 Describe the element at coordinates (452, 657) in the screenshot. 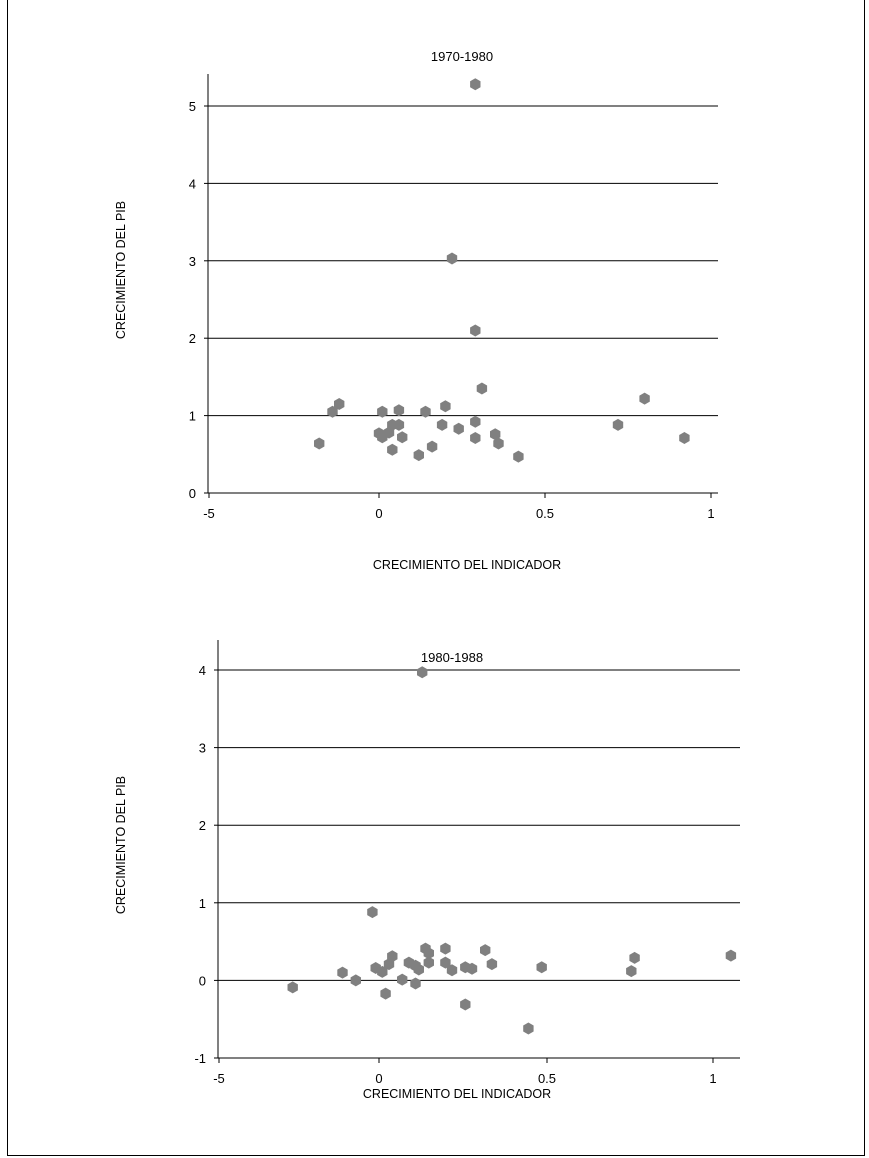

I see `chart-title: 1980-1988` at that location.